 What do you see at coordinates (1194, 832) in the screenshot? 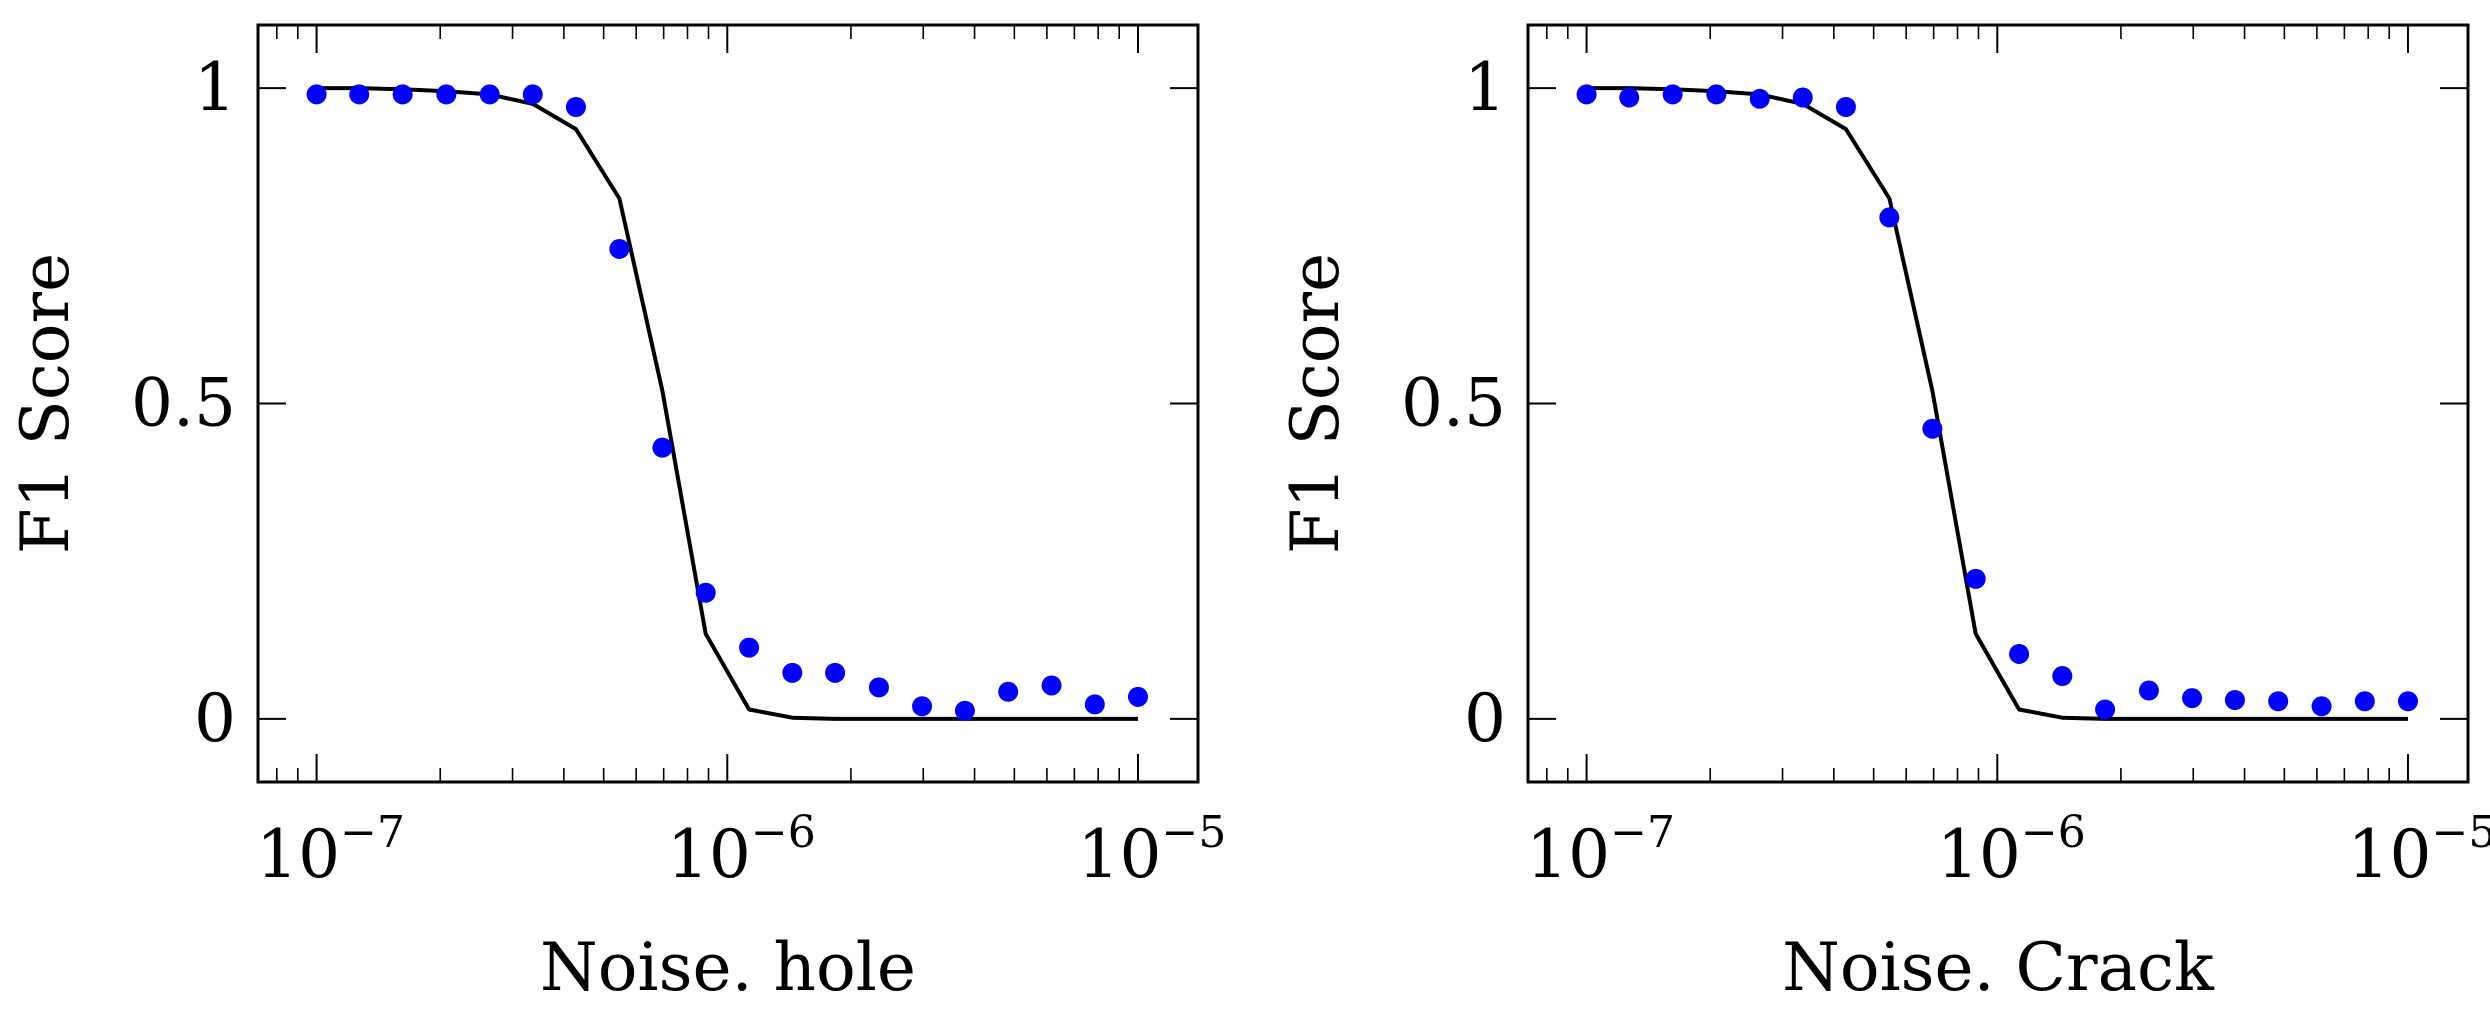
I see `chart-1-x-tick-exponent: −5` at bounding box center [1194, 832].